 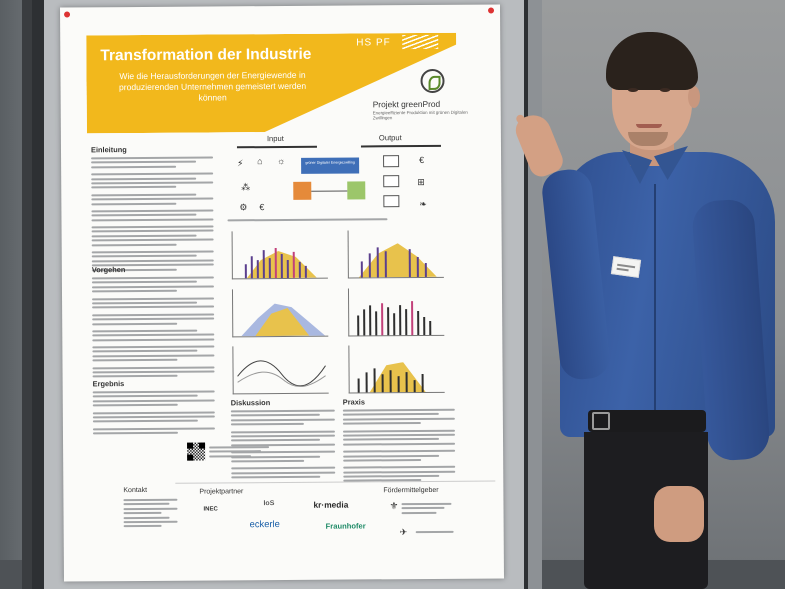 What do you see at coordinates (406, 104) in the screenshot?
I see `project-title: Projekt greenProd` at bounding box center [406, 104].